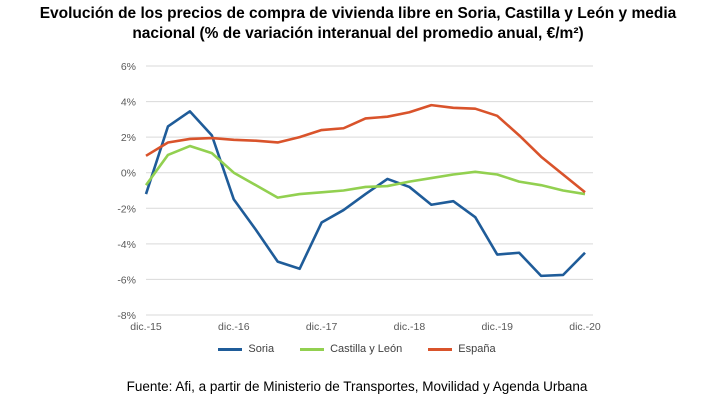 This screenshot has height=402, width=714. I want to click on y-tick-label: -2%, so click(126, 209).